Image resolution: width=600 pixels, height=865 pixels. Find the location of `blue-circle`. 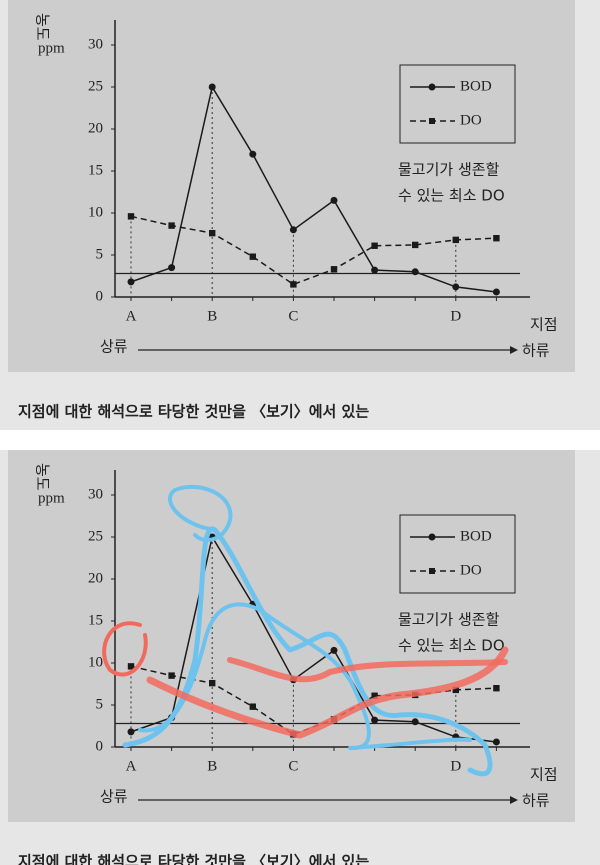

blue-circle is located at coordinates (200, 513).